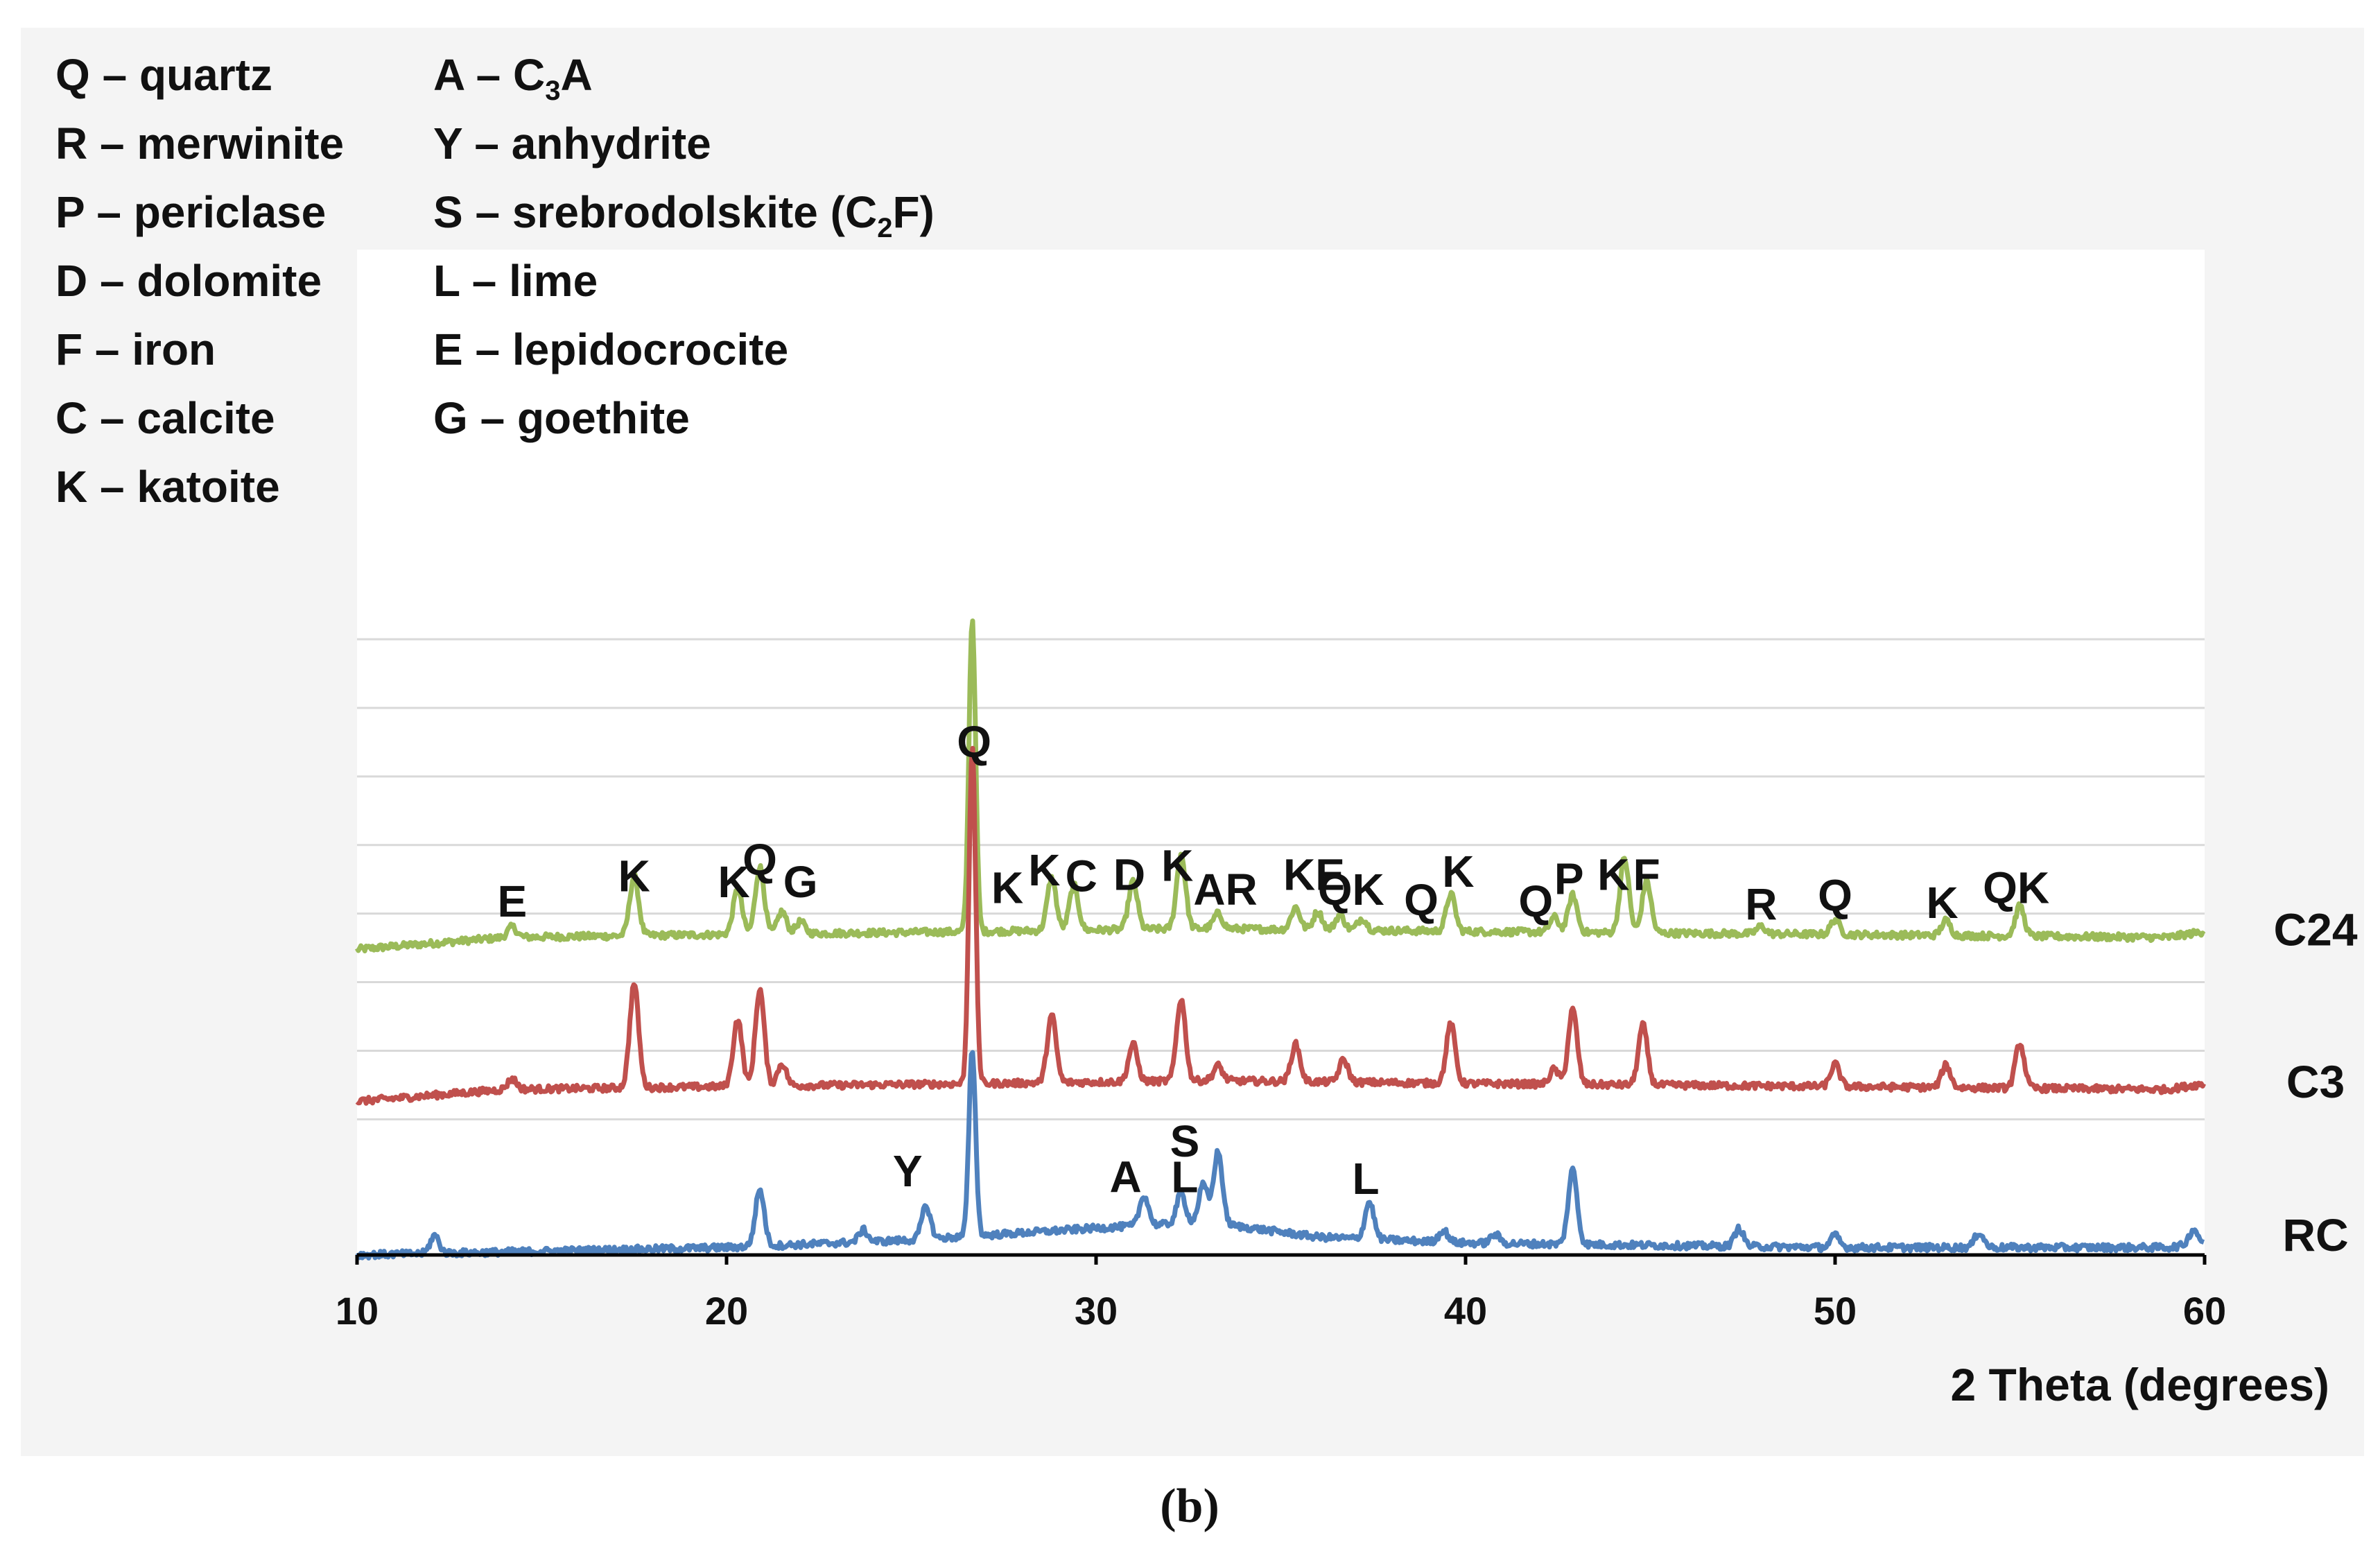 This screenshot has height=1542, width=2380. I want to click on legend-item-g: G – goethite, so click(561, 418).